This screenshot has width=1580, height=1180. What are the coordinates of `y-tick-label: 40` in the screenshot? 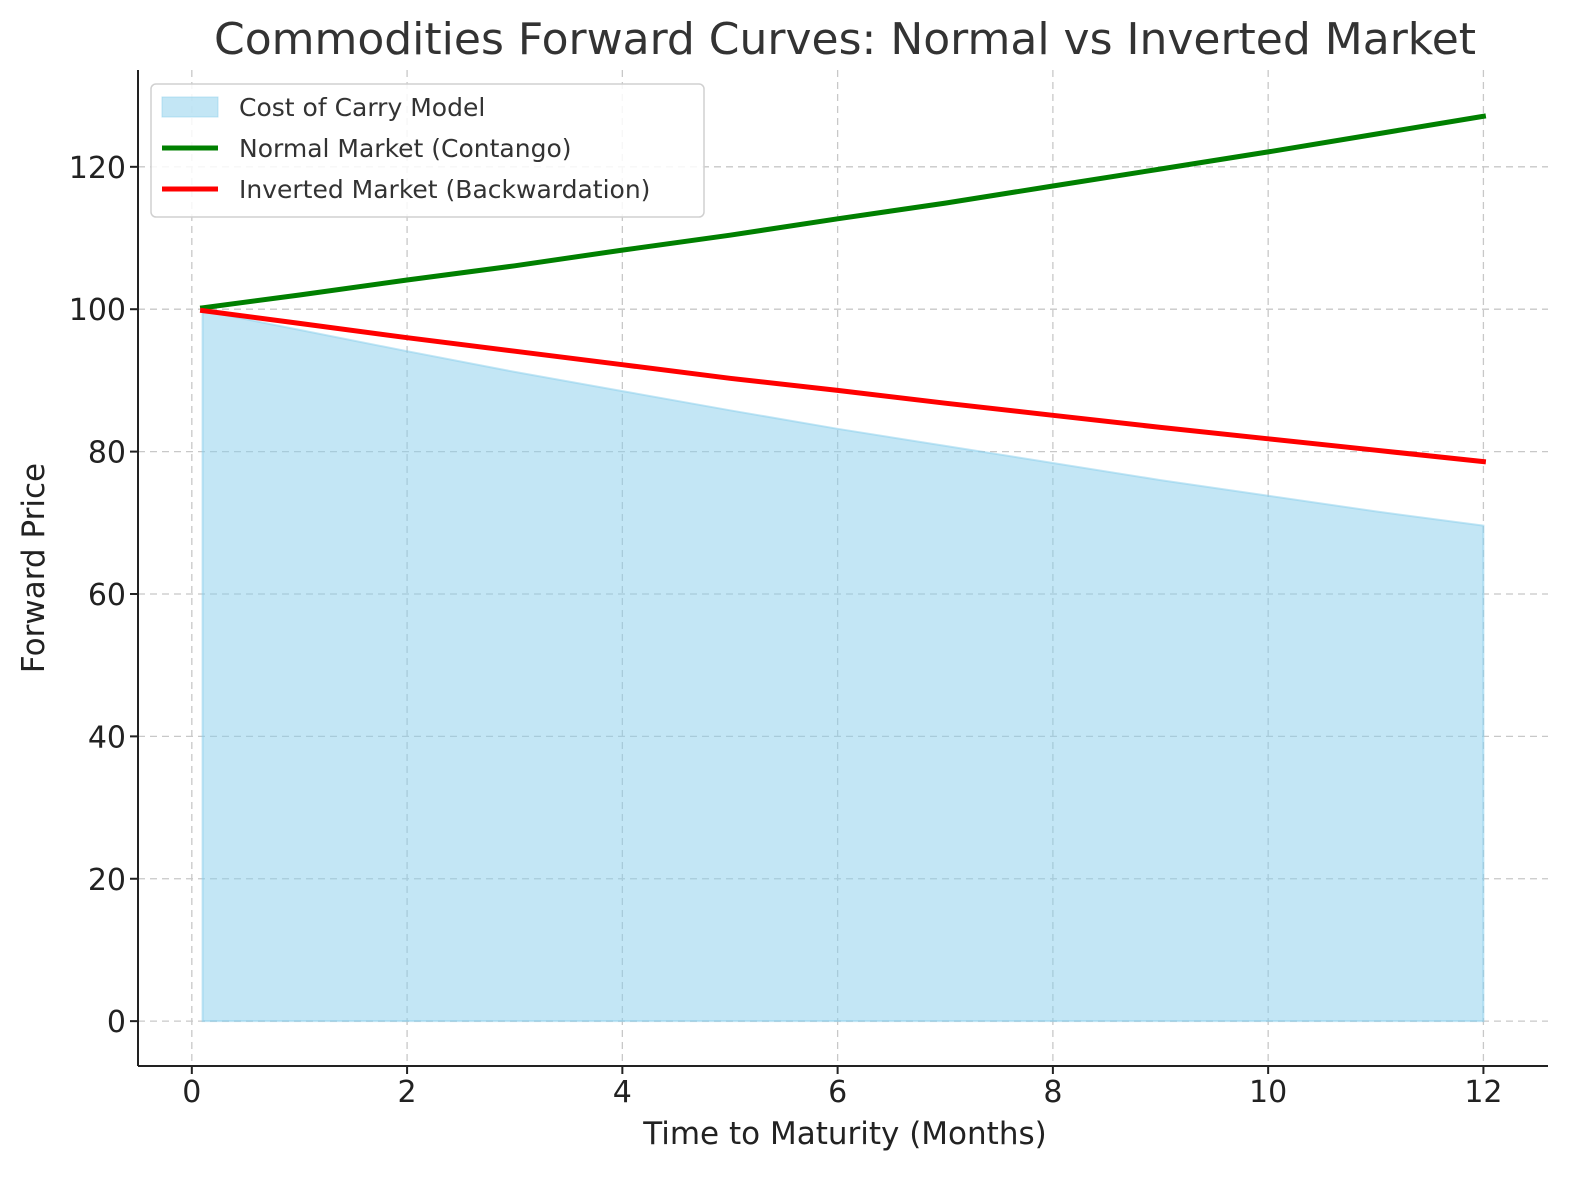 It's located at (107, 737).